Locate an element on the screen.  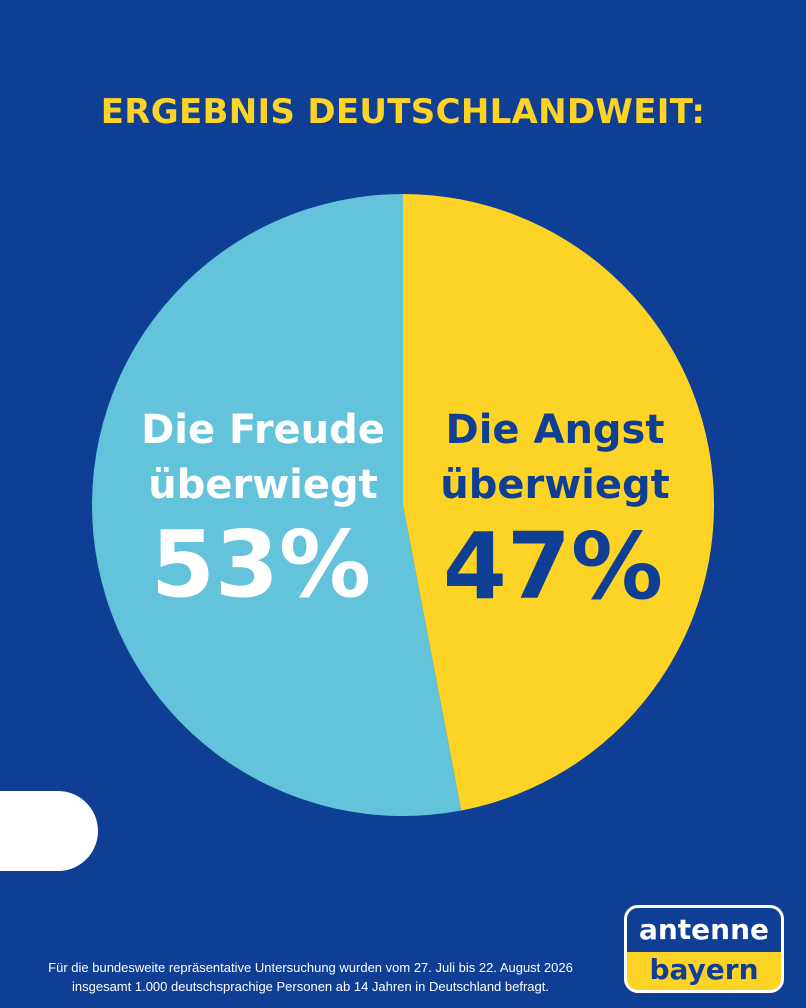
decorative-tab is located at coordinates (49, 831).